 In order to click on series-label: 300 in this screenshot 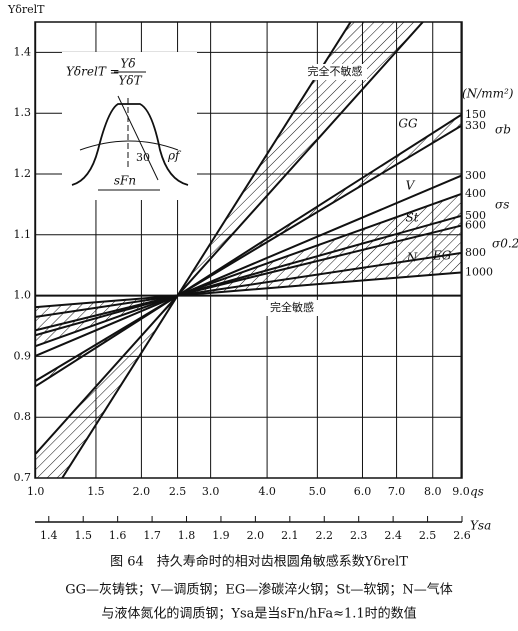, I will do `click(475, 175)`.